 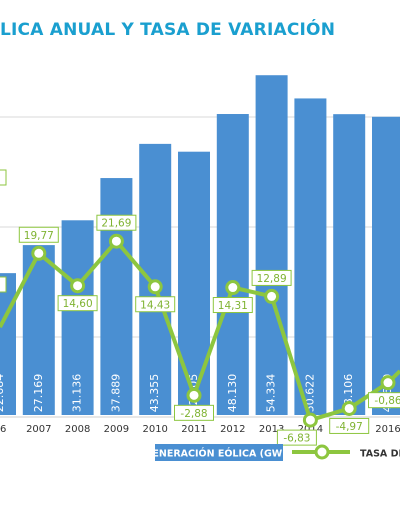 I want to click on legend-line-marker, so click(x=322, y=452).